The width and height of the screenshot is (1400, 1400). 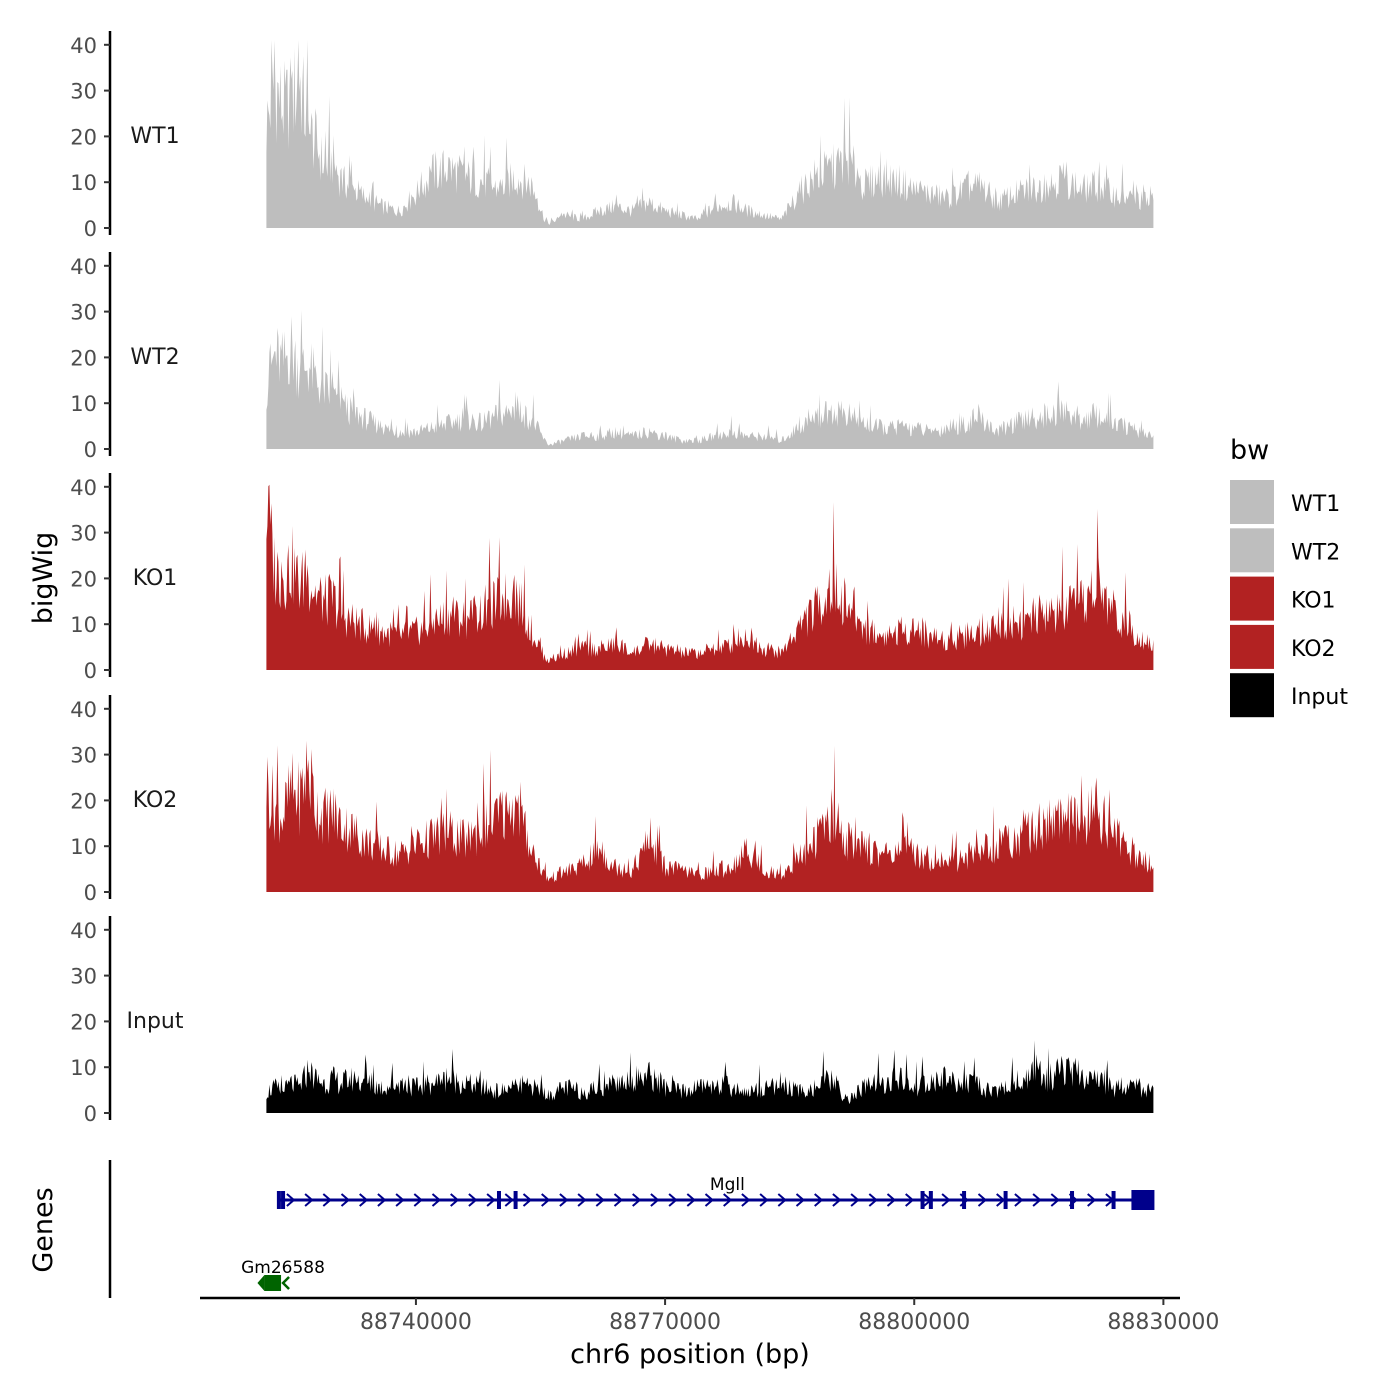 What do you see at coordinates (710, 577) in the screenshot?
I see `coverage-area-ko1` at bounding box center [710, 577].